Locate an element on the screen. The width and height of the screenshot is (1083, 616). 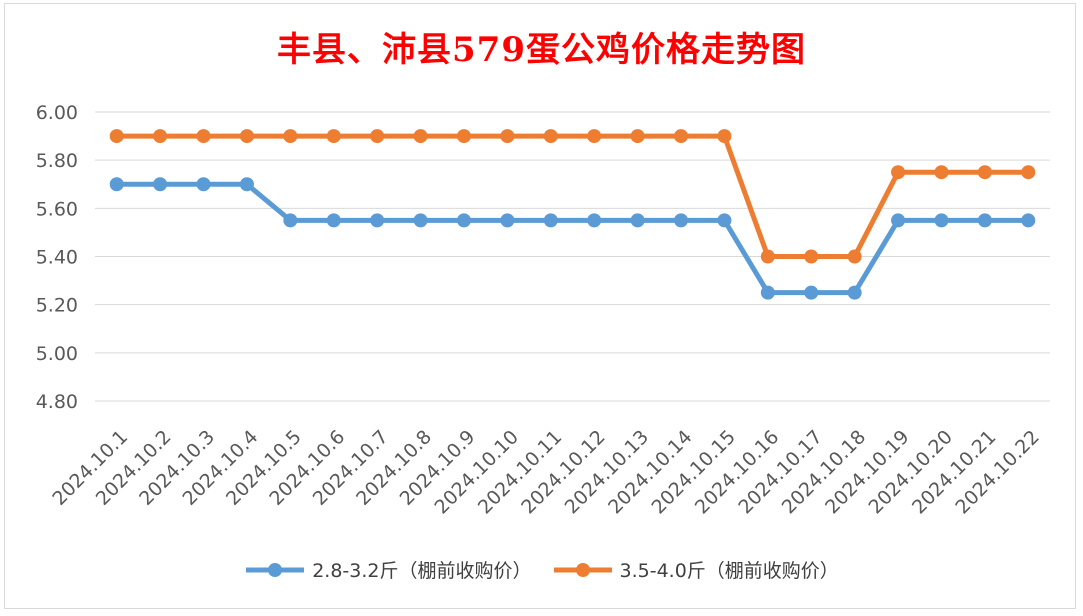
legend-item-series-2: 3.5-4.0斤（棚前收购价） is located at coordinates (695, 569).